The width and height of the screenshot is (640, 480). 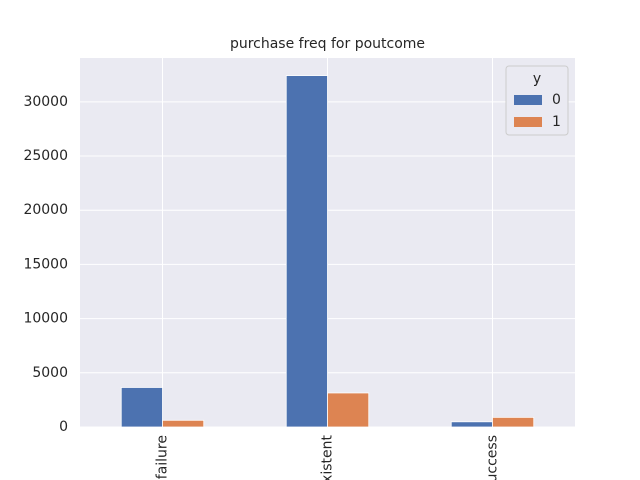 What do you see at coordinates (45, 319) in the screenshot?
I see `y-tick-label: 10000` at bounding box center [45, 319].